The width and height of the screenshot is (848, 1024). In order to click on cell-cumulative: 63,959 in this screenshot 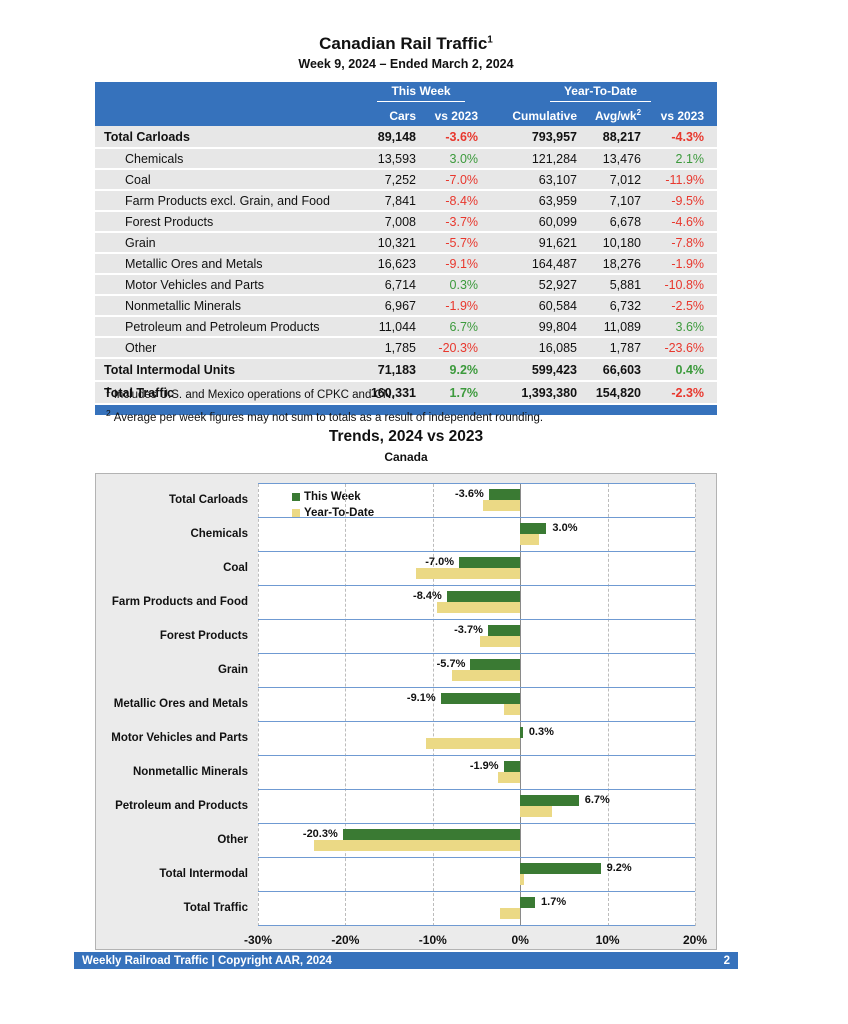, I will do `click(558, 200)`.